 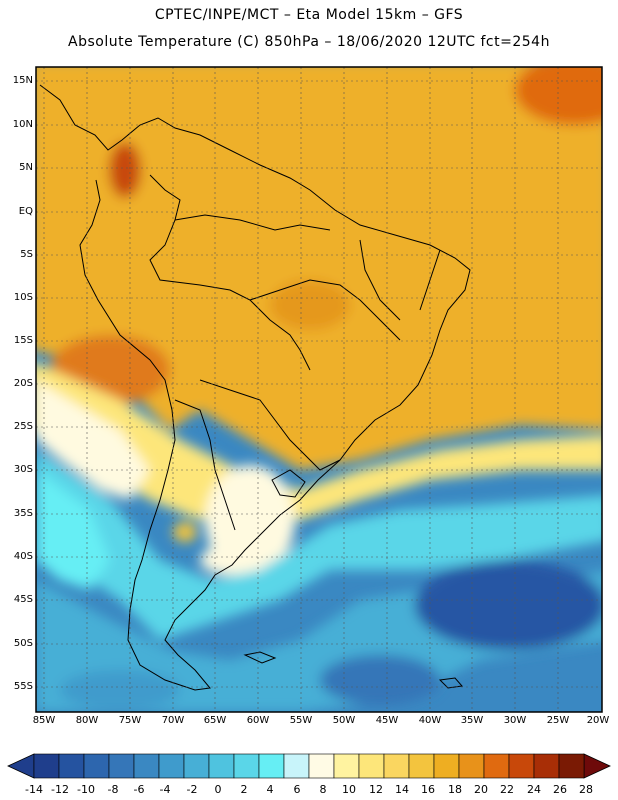 What do you see at coordinates (558, 720) in the screenshot?
I see `lon-label: 25W` at bounding box center [558, 720].